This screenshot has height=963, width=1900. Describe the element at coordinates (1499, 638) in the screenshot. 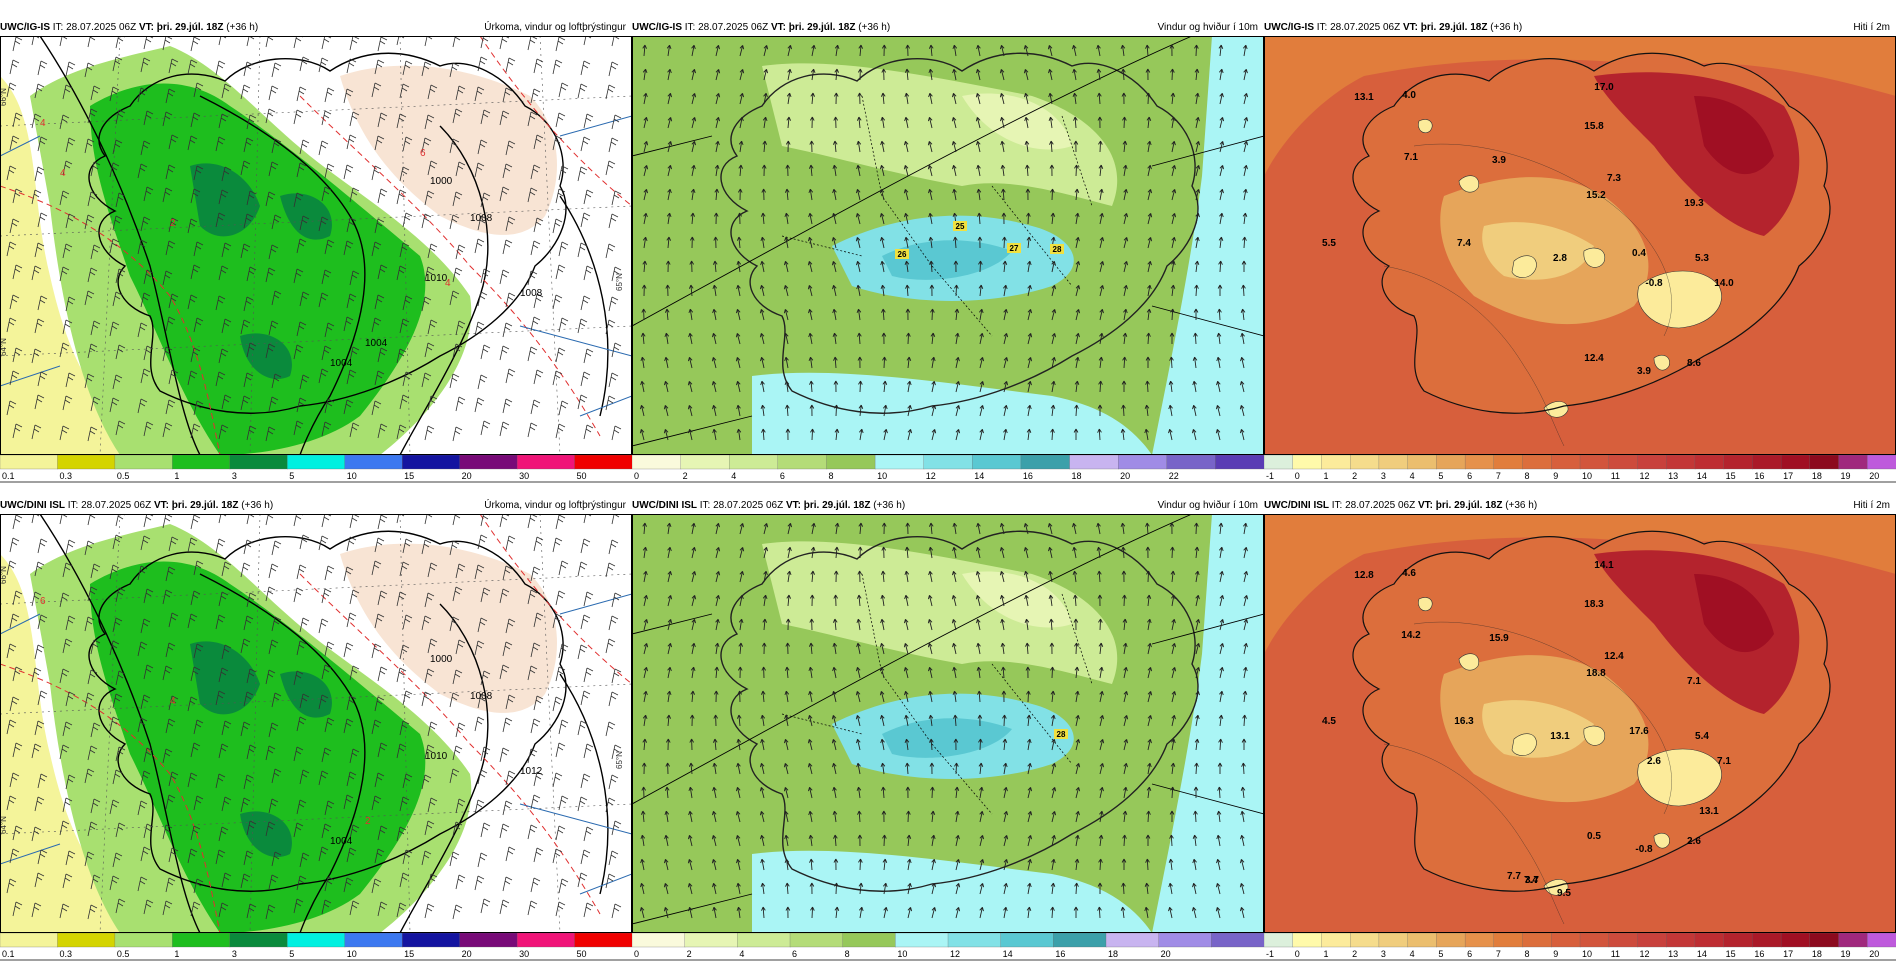

I see `temperature-label: 15.9` at that location.